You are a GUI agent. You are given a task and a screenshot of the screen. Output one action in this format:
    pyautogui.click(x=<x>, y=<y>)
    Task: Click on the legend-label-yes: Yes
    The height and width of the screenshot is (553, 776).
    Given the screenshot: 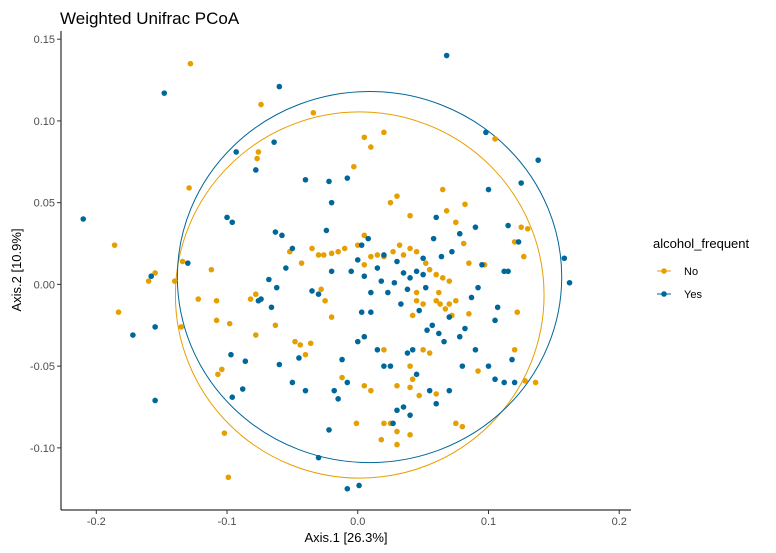 What is the action you would take?
    pyautogui.click(x=693, y=295)
    